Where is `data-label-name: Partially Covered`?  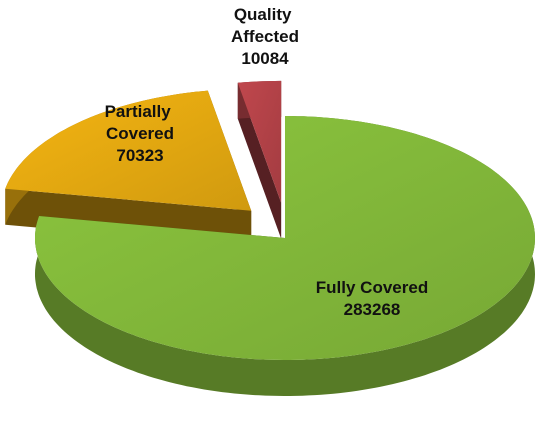 data-label-name: Partially Covered is located at coordinates (140, 122).